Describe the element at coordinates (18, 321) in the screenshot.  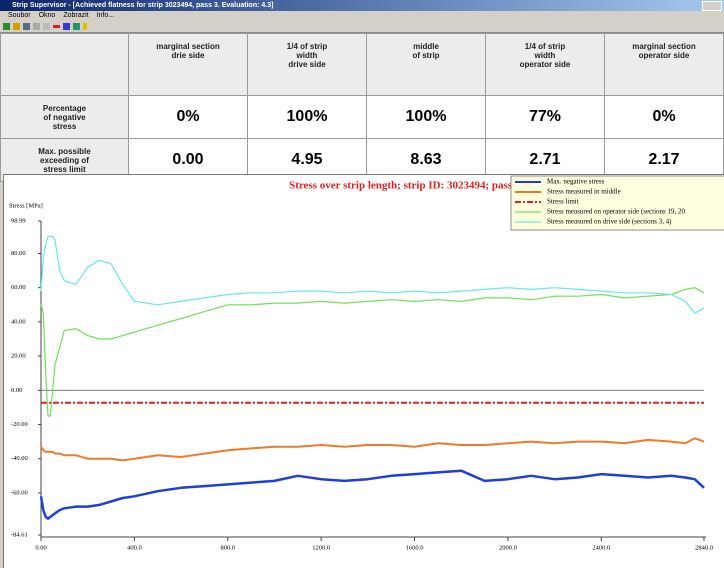
I see `y-tick-label: 40.00` at that location.